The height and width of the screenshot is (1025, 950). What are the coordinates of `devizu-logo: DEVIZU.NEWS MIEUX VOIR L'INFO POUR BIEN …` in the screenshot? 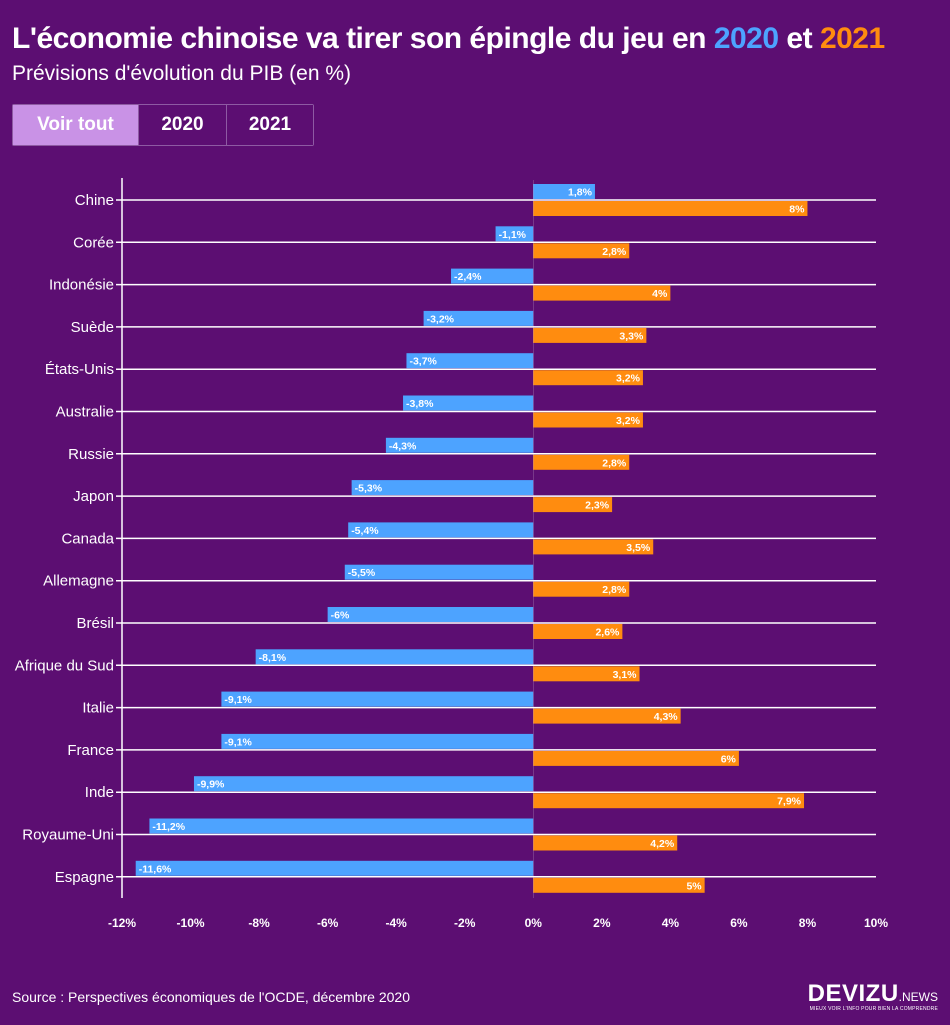 It's located at (873, 996).